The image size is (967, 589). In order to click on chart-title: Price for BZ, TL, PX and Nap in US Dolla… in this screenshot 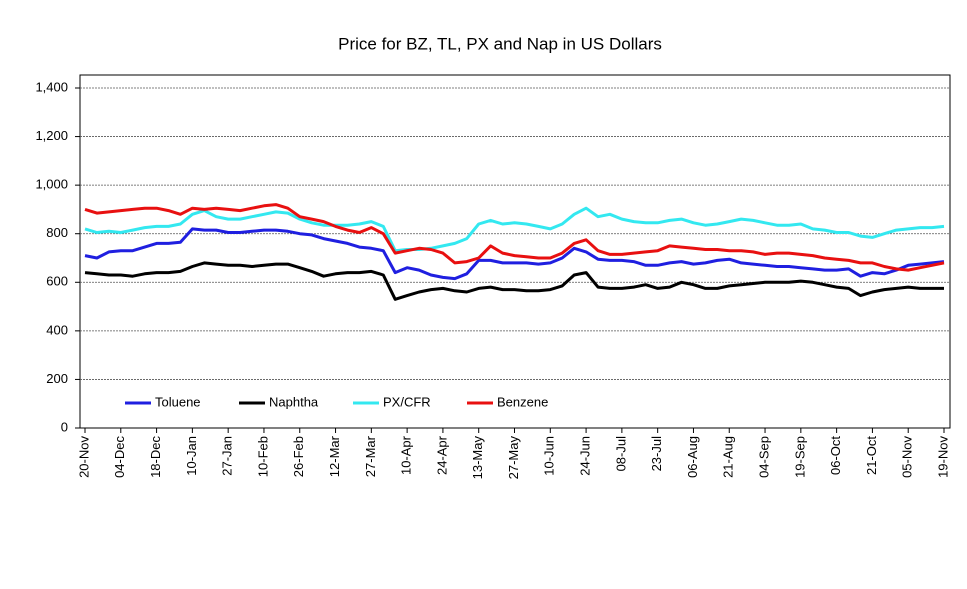, I will do `click(500, 43)`.